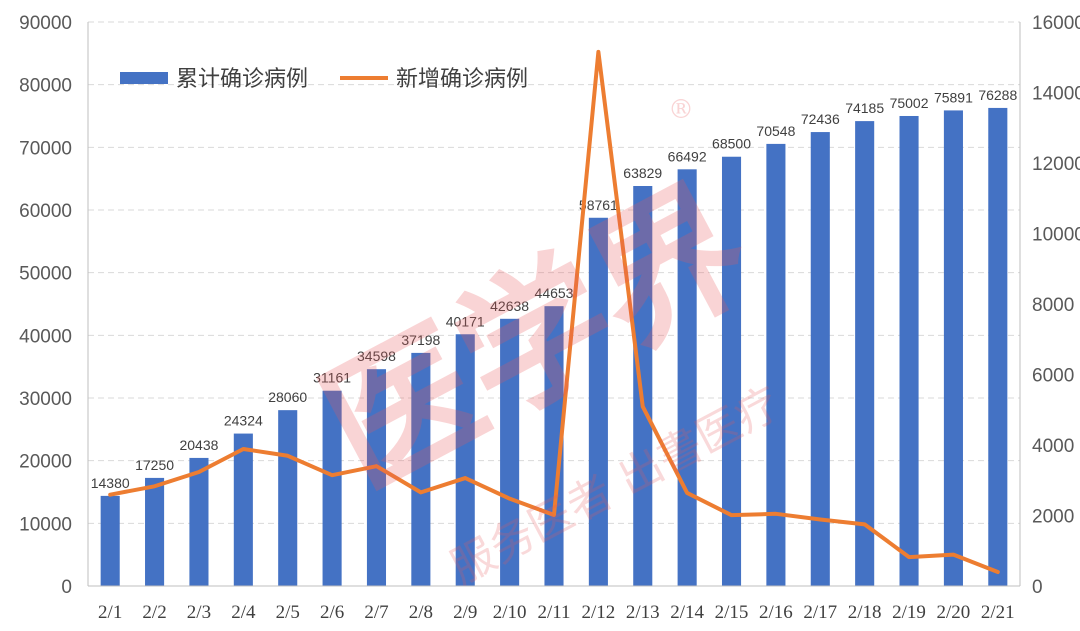 This screenshot has height=631, width=1080. I want to click on x-tick-label: 2/11, so click(553, 612).